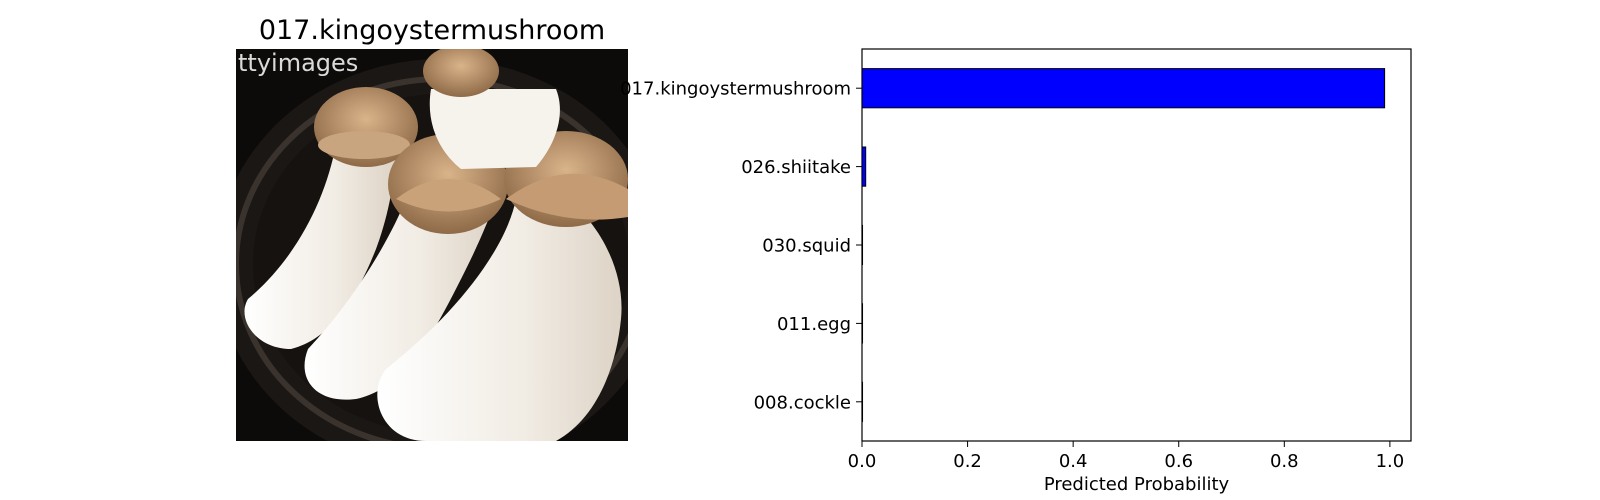 This screenshot has width=1600, height=500. I want to click on x-tick-label: 0.2, so click(967, 461).